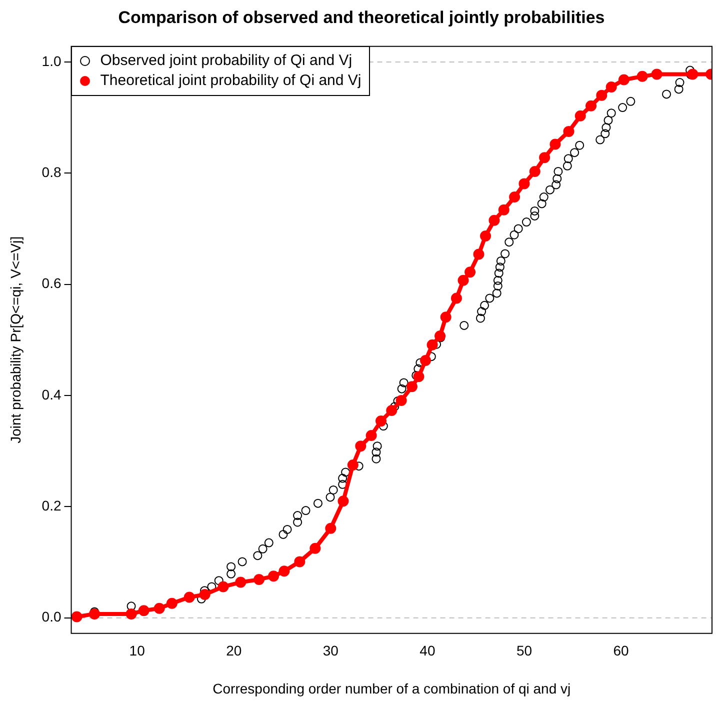 This screenshot has height=712, width=720. I want to click on x-tick-label: 20, so click(234, 650).